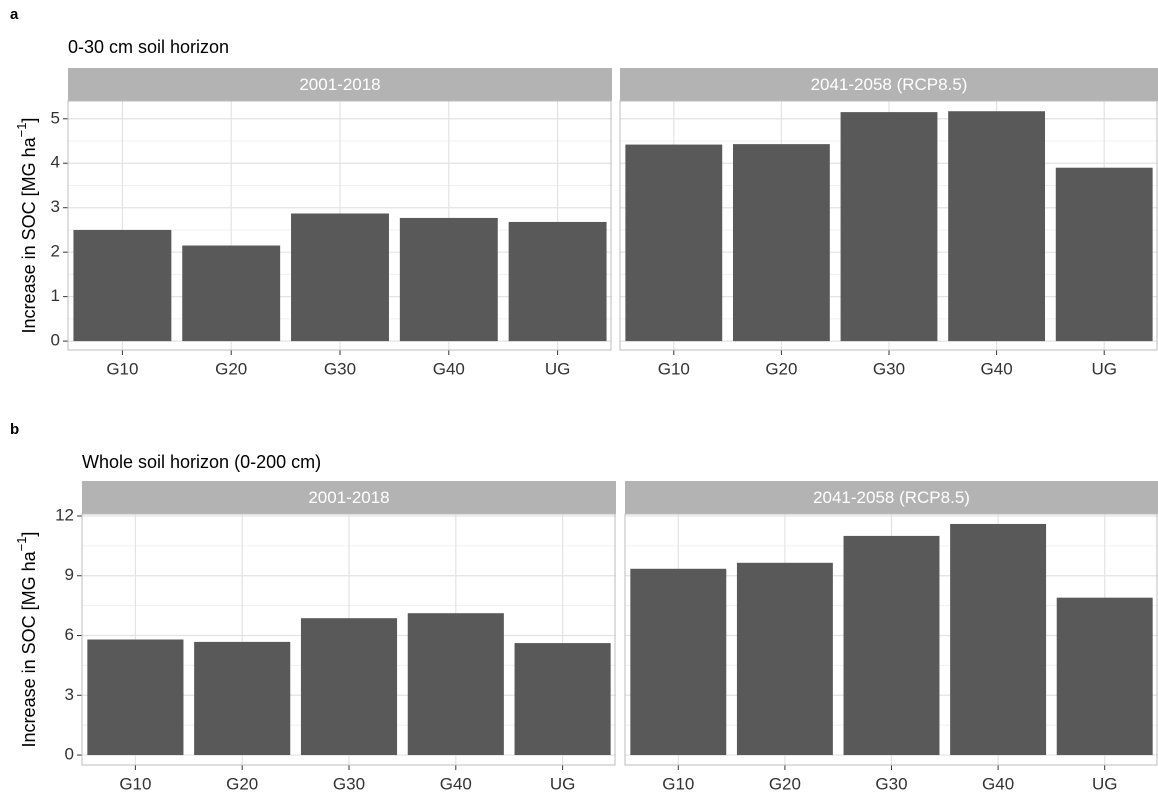 Image resolution: width=1158 pixels, height=793 pixels. What do you see at coordinates (55, 162) in the screenshot?
I see `y-tick-label: 4` at bounding box center [55, 162].